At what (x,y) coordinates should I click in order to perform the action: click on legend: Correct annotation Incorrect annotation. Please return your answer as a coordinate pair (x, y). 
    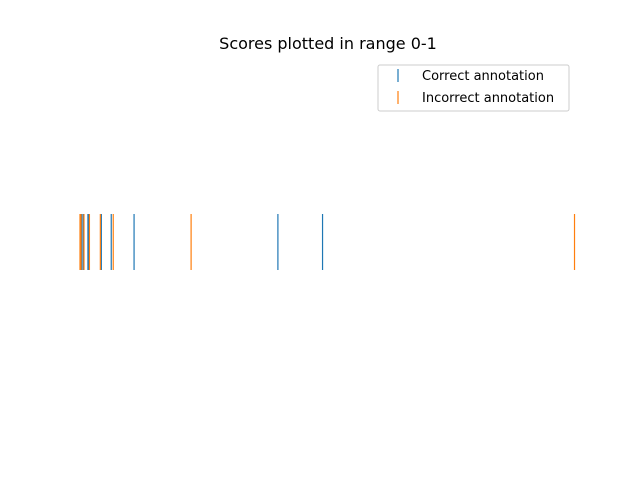
    Looking at the image, I should click on (473, 88).